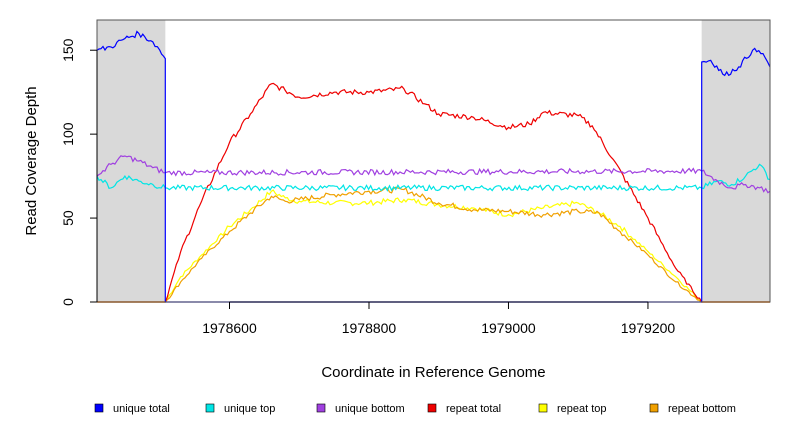 Image resolution: width=792 pixels, height=432 pixels. I want to click on legend-item-unique-bottom: unique bottom, so click(360, 409).